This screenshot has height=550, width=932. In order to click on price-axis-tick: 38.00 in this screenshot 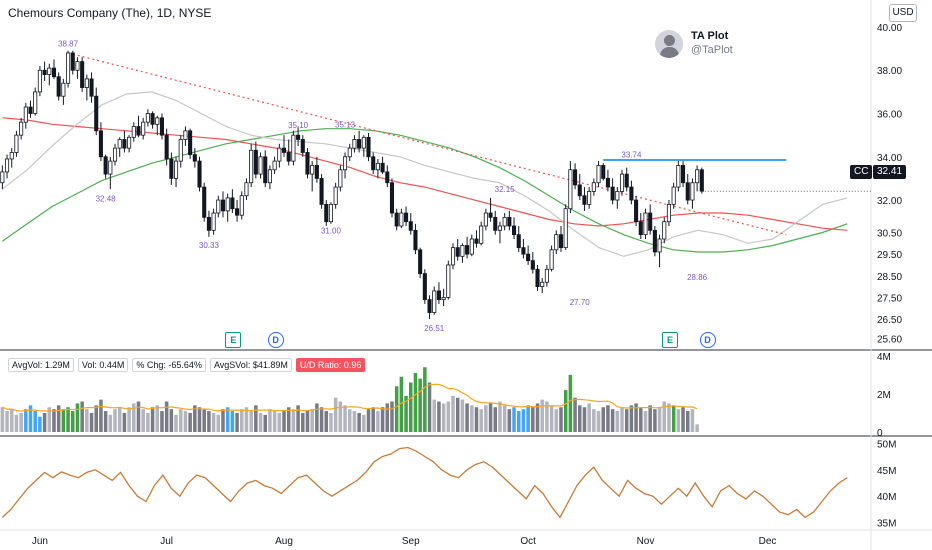, I will do `click(889, 71)`.